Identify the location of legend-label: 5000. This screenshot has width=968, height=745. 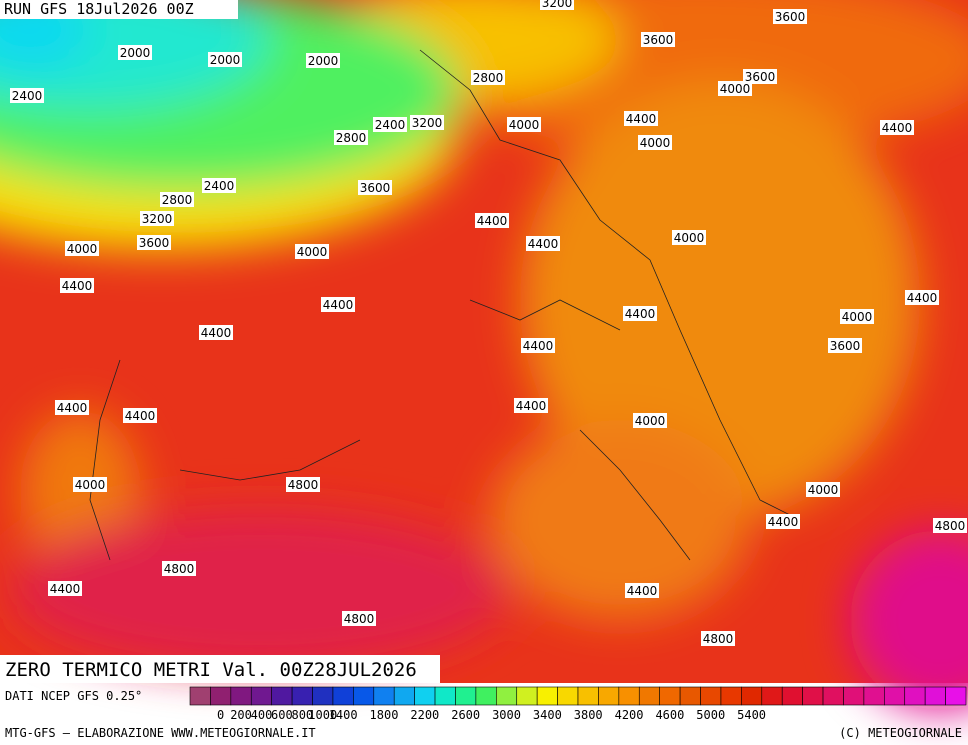
(710, 715).